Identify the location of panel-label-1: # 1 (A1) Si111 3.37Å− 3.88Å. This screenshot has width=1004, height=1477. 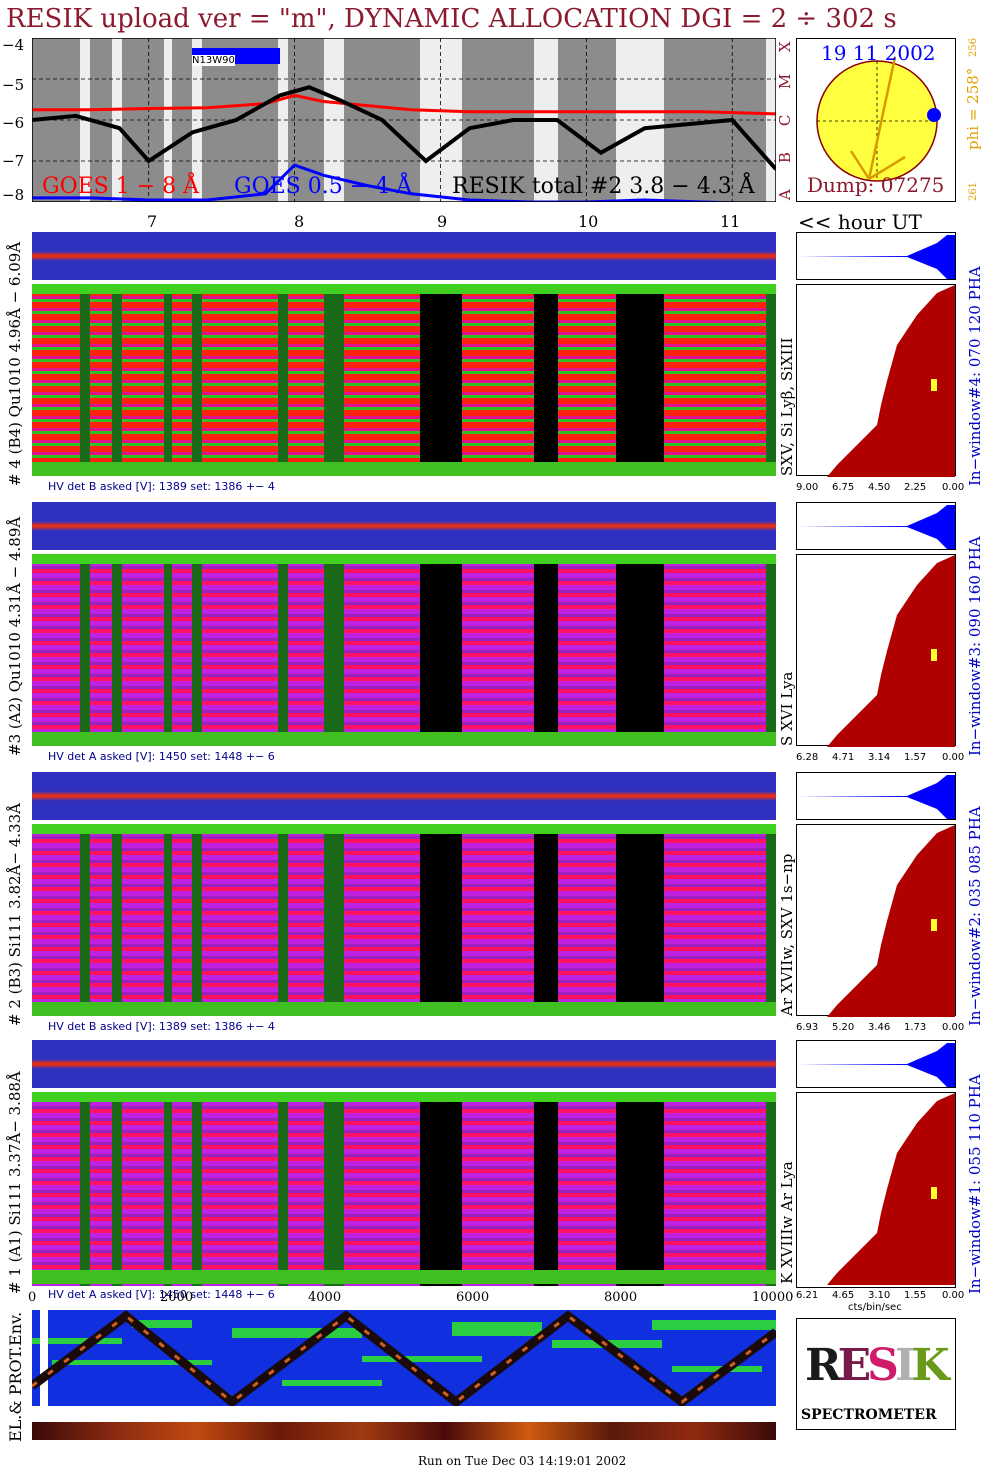
(15, 1182).